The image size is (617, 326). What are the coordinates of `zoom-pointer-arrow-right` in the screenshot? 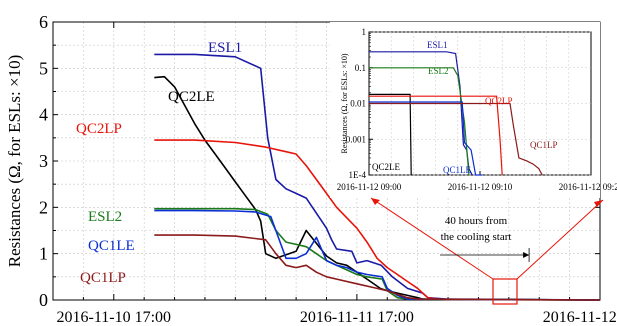 It's located at (598, 203).